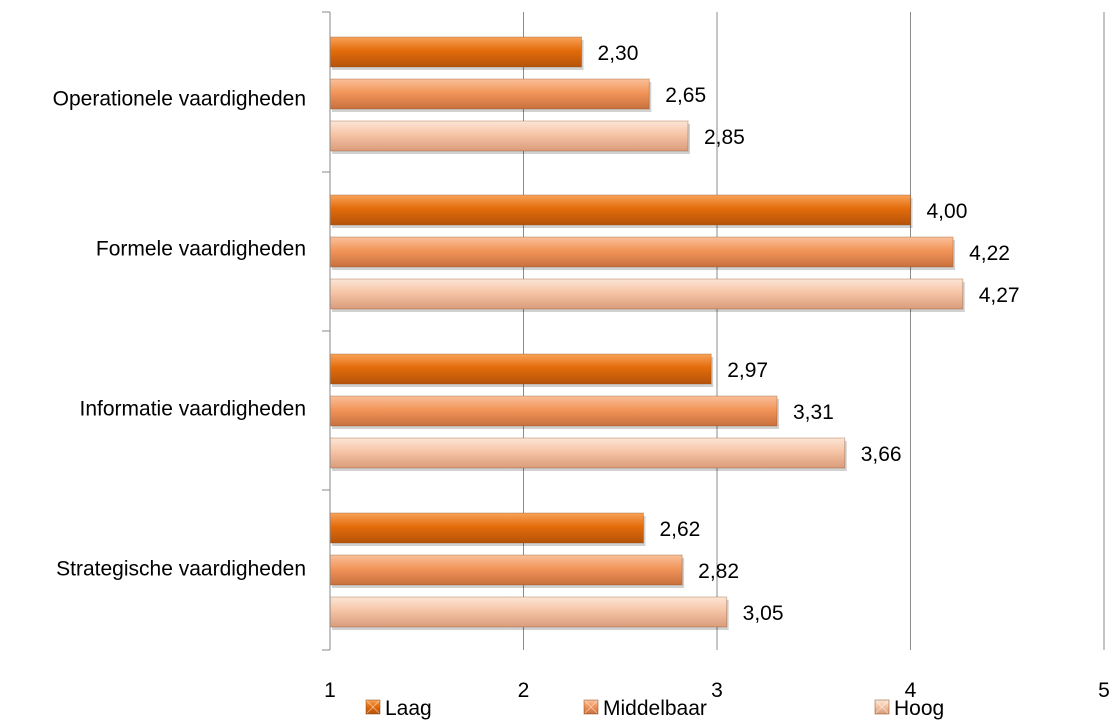 This screenshot has width=1115, height=722. I want to click on legend-swatch-middelbaar, so click(591, 707).